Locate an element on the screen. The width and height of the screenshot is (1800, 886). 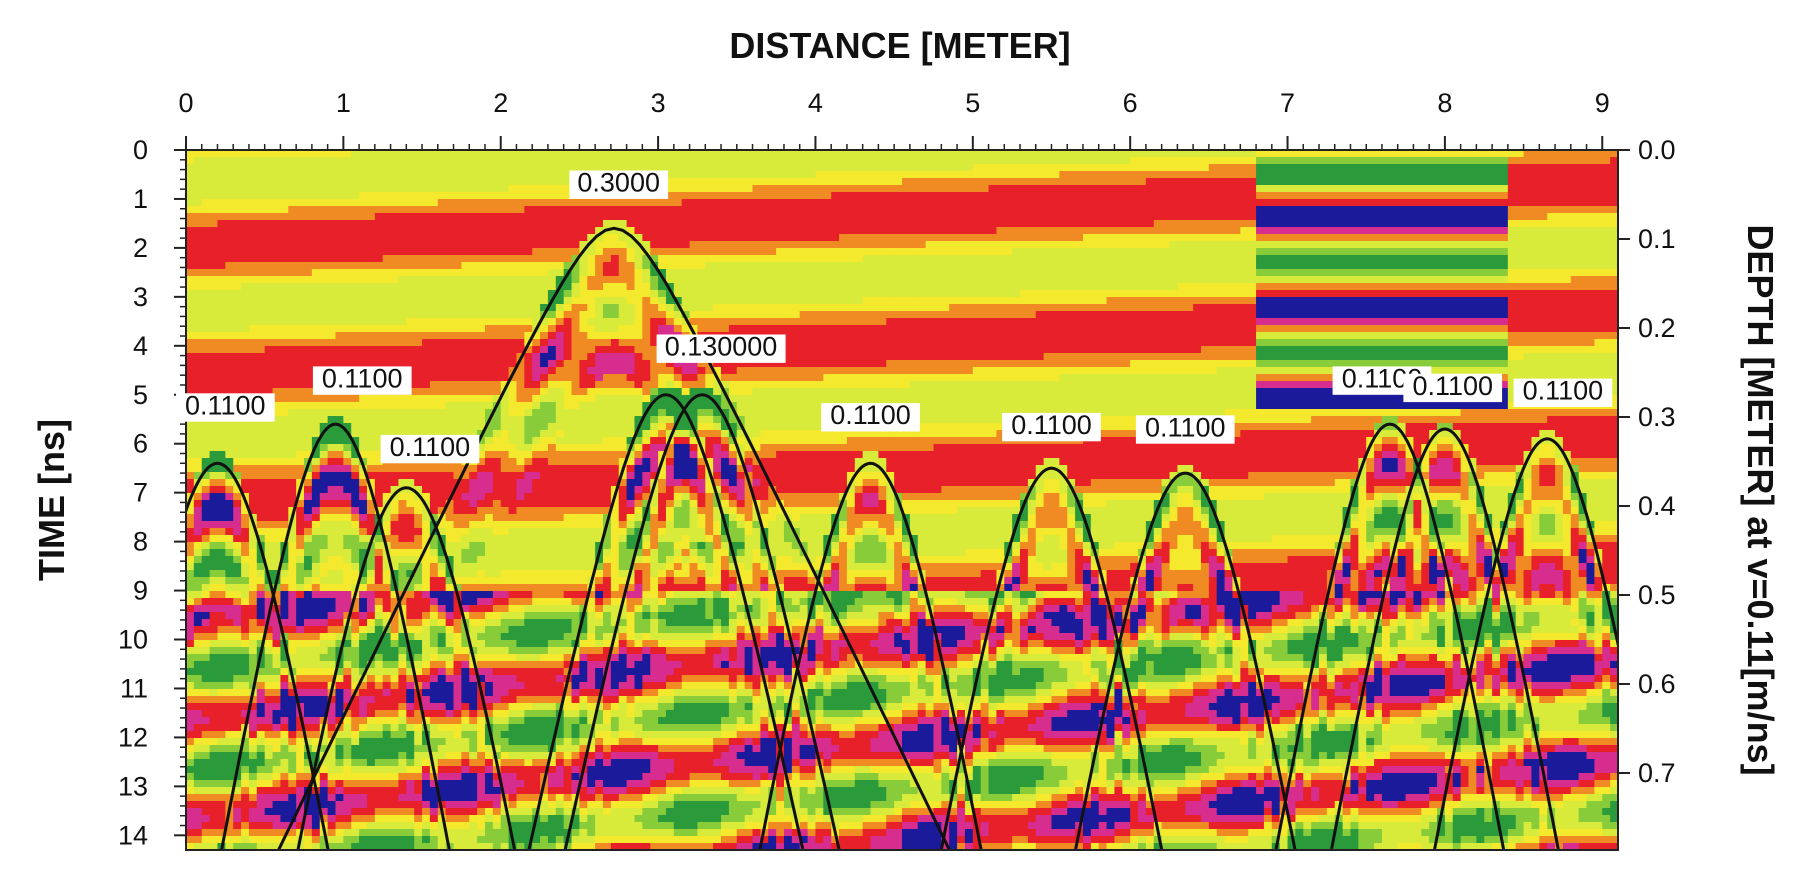
y-tick-label: 10 is located at coordinates (133, 640).